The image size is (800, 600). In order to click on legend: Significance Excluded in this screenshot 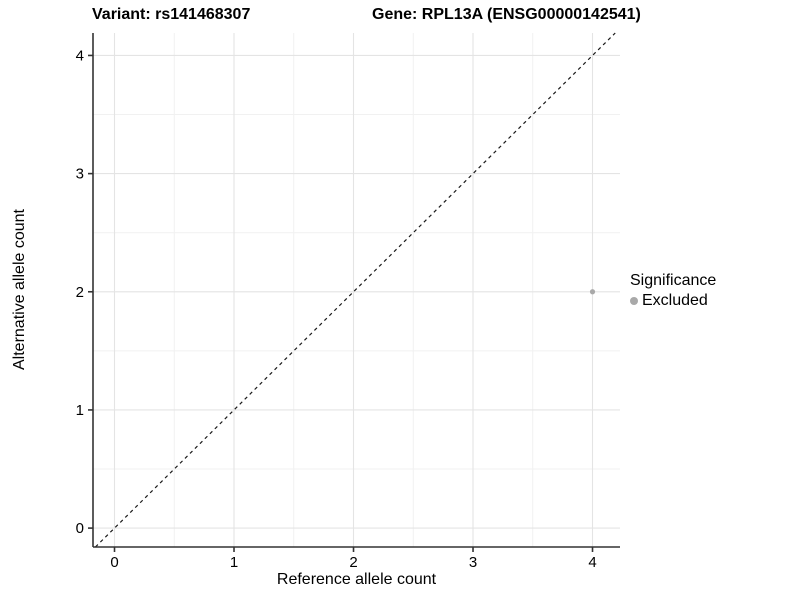, I will do `click(673, 290)`.